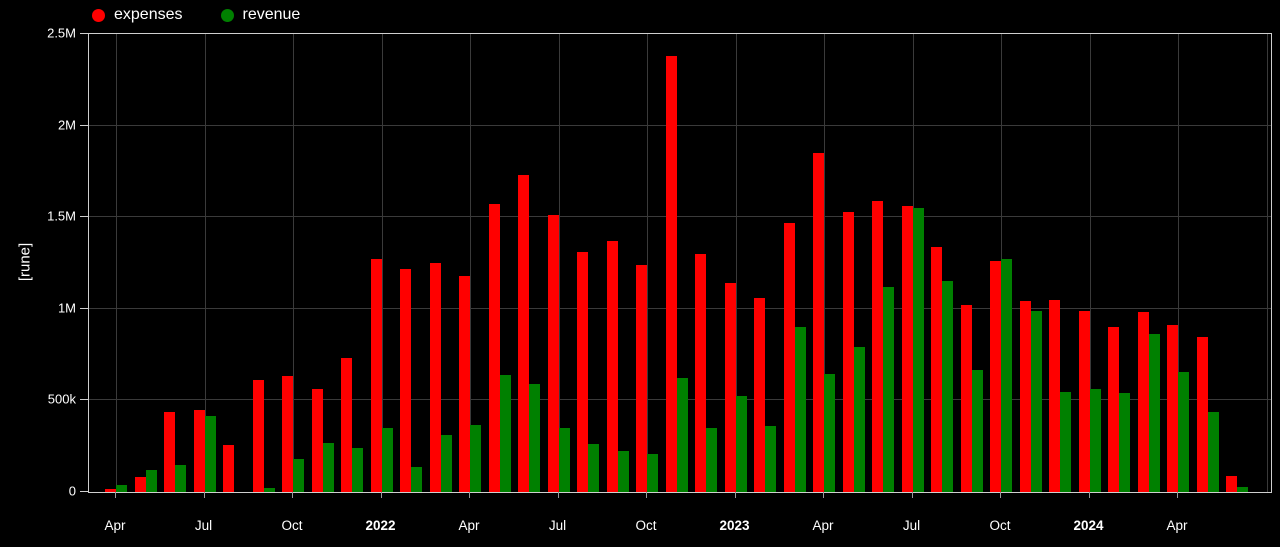 Image resolution: width=1280 pixels, height=547 pixels. I want to click on y-tick-label: 1.5M, so click(61, 216).